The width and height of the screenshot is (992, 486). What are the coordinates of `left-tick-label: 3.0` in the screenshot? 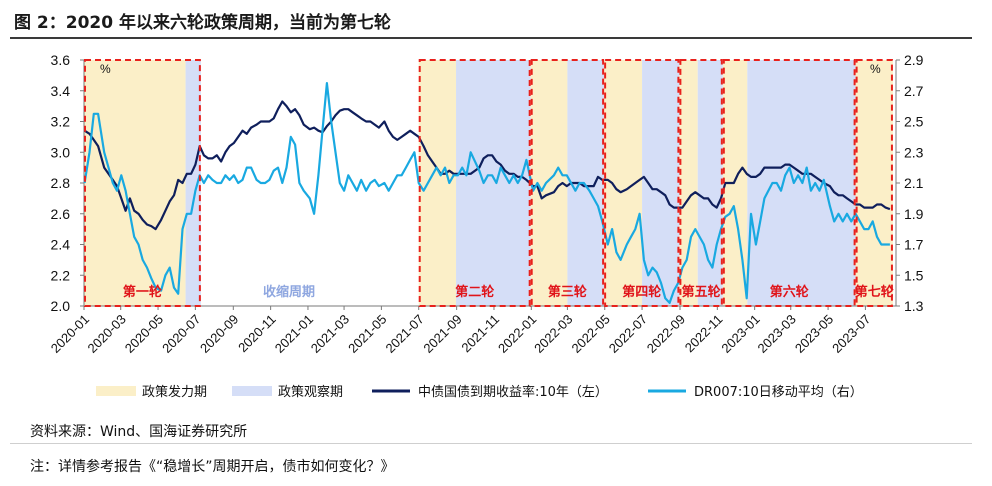 It's located at (61, 152).